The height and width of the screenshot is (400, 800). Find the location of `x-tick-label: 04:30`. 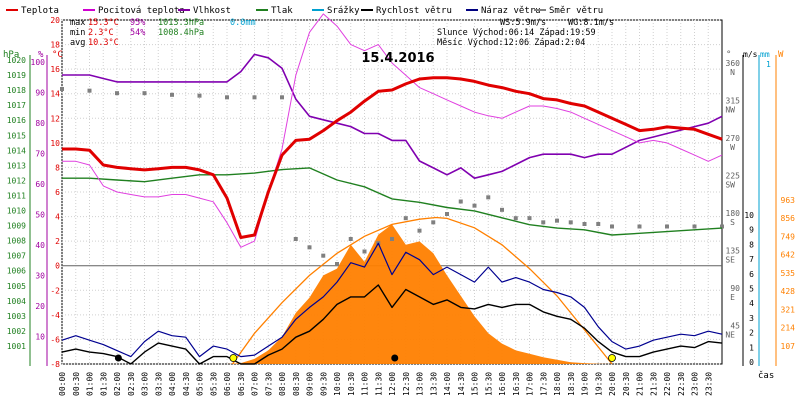

x-tick-label: 04:30 is located at coordinates (186, 384).